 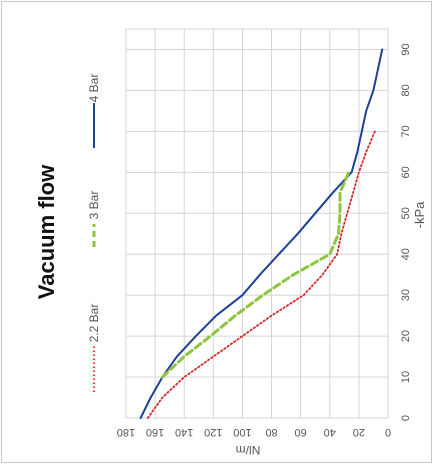 I want to click on x-tick-label: 50, so click(x=406, y=213).